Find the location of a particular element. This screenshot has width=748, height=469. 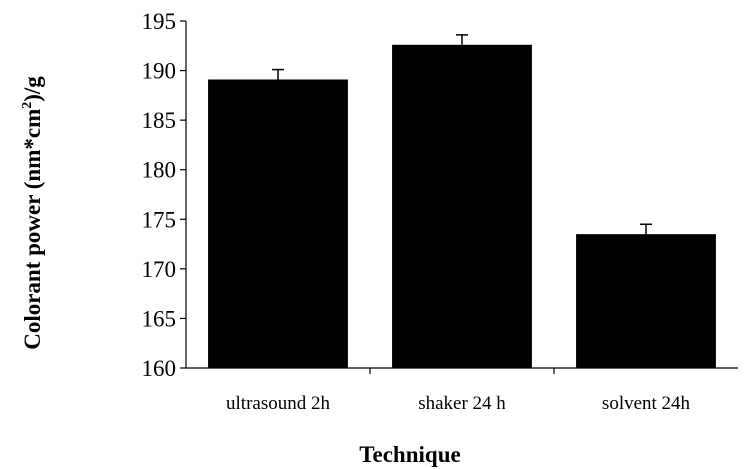

y-tick-label: 165 is located at coordinates (159, 318).